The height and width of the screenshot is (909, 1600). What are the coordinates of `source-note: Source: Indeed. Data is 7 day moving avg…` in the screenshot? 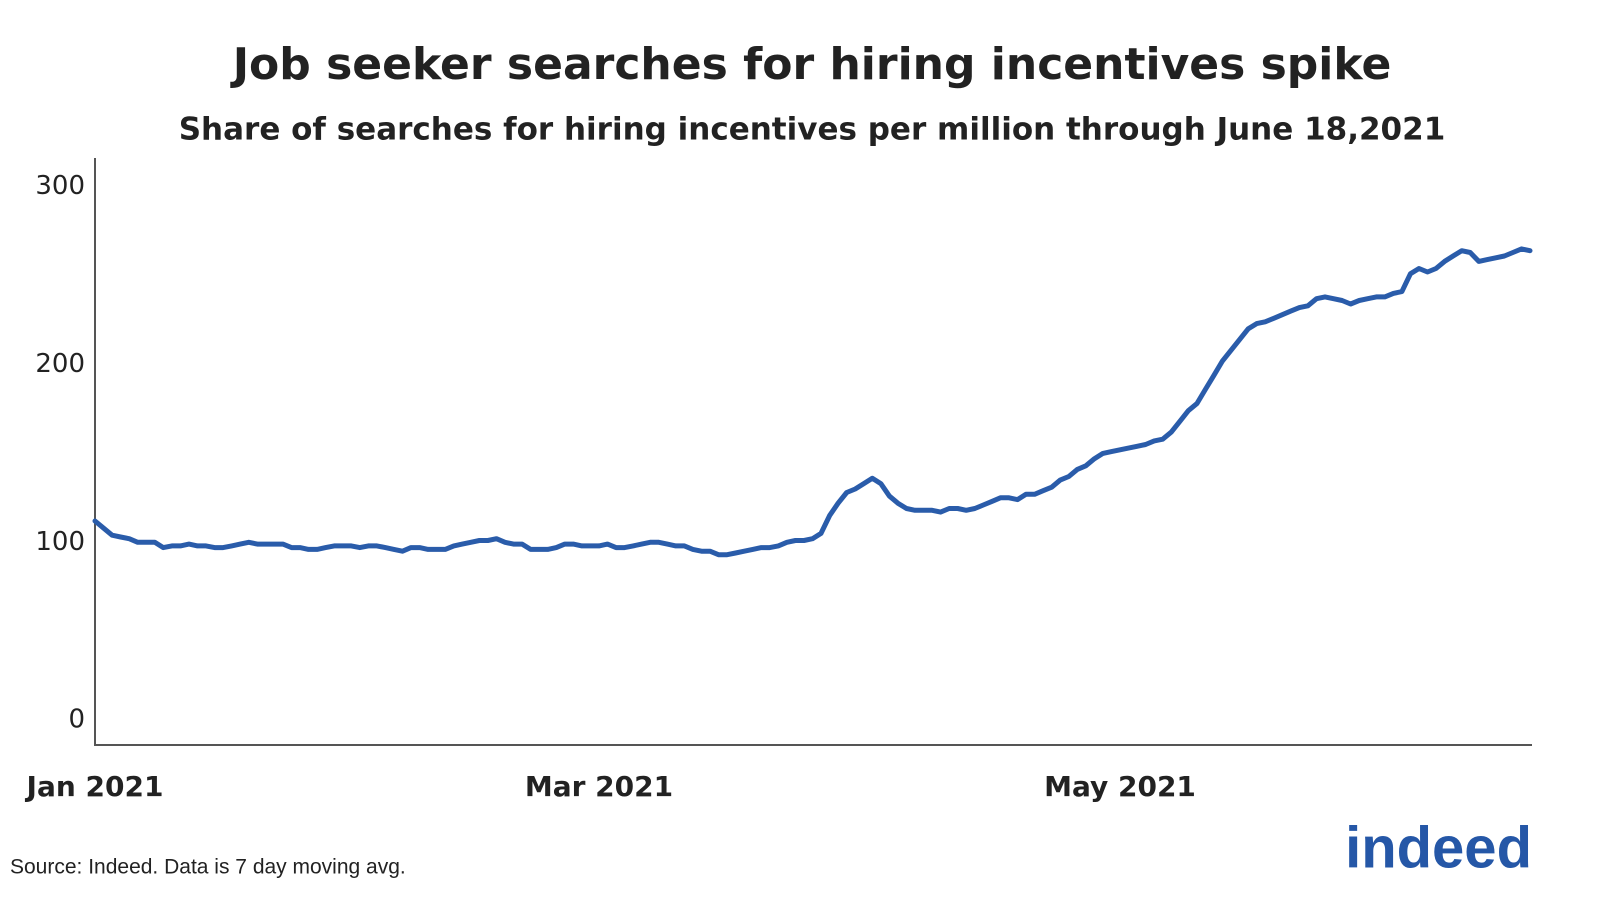 It's located at (208, 867).